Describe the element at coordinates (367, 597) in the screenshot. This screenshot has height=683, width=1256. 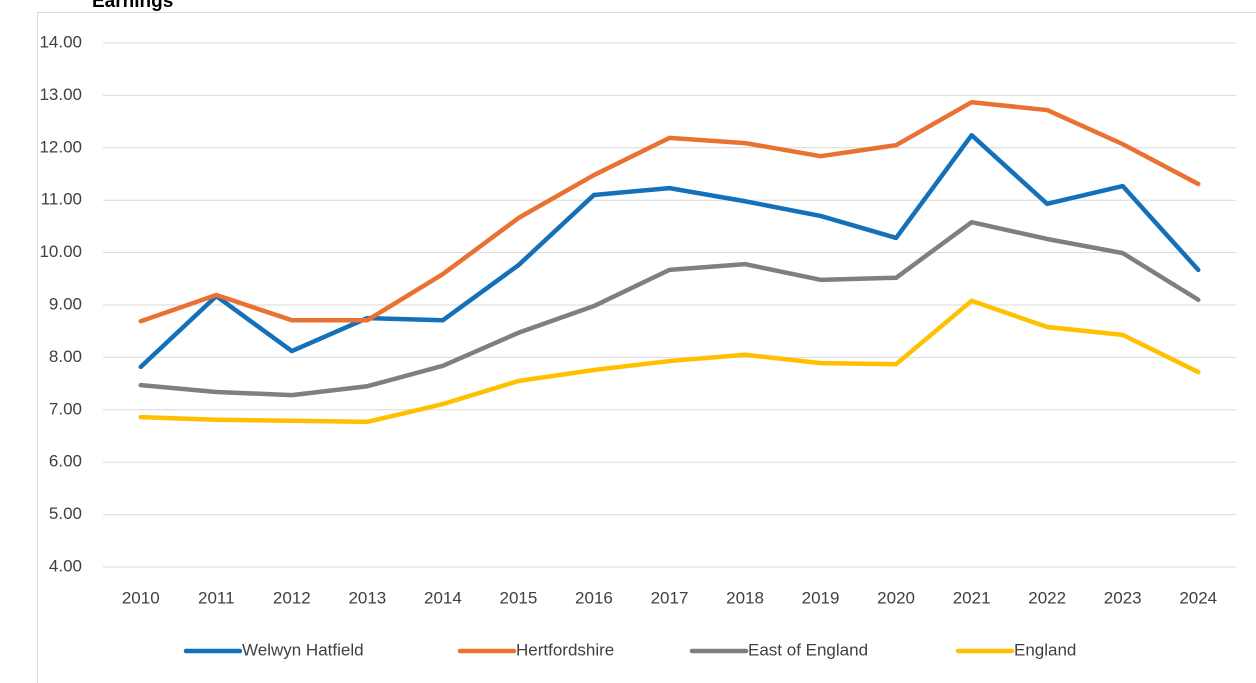
I see `x-tick-label: 2013` at that location.